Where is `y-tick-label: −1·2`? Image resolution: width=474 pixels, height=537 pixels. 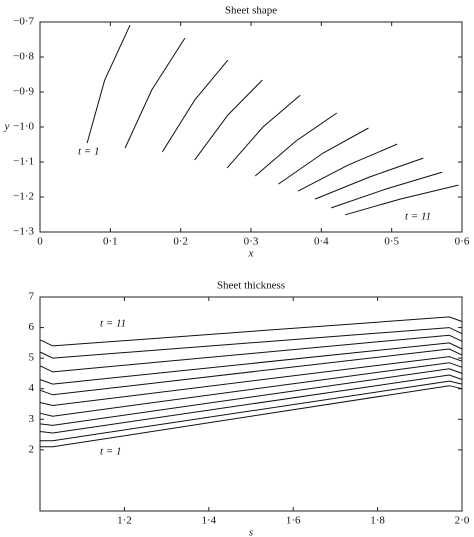 y-tick-label: −1·2 is located at coordinates (23, 197).